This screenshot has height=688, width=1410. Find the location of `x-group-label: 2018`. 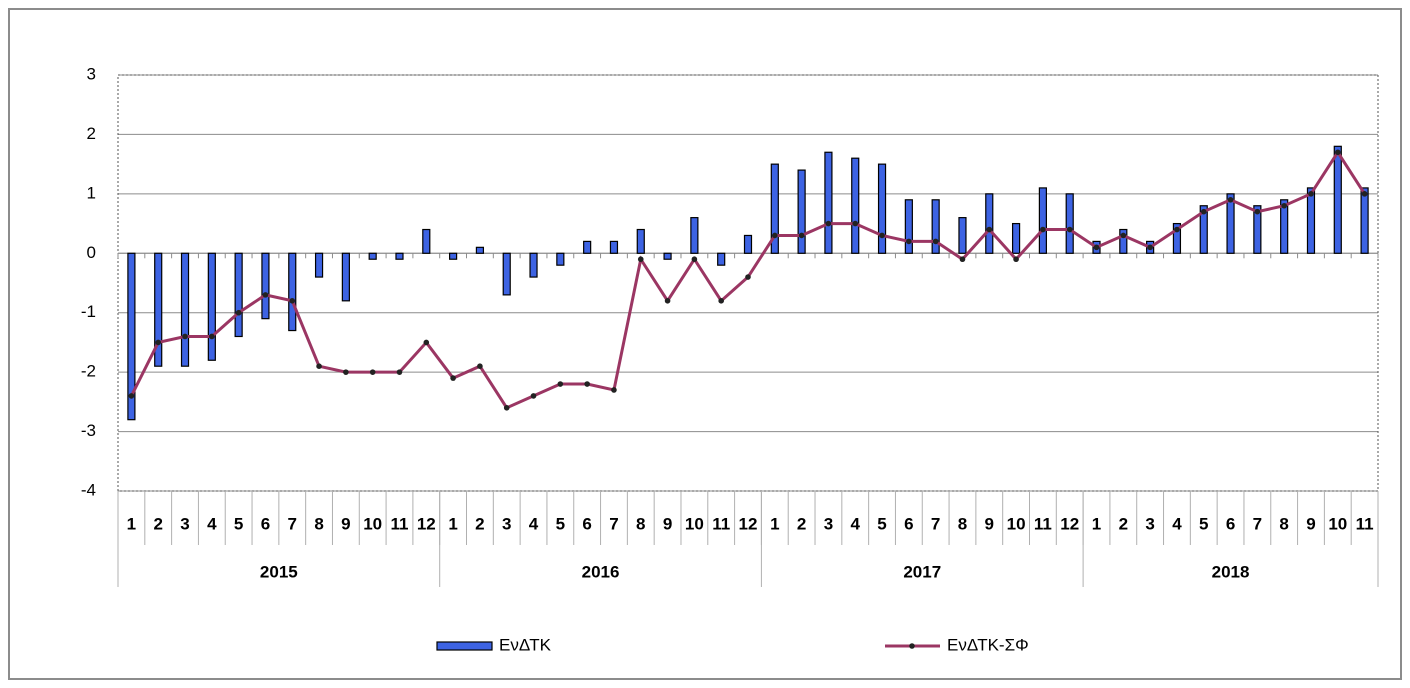

x-group-label: 2018 is located at coordinates (1231, 571).